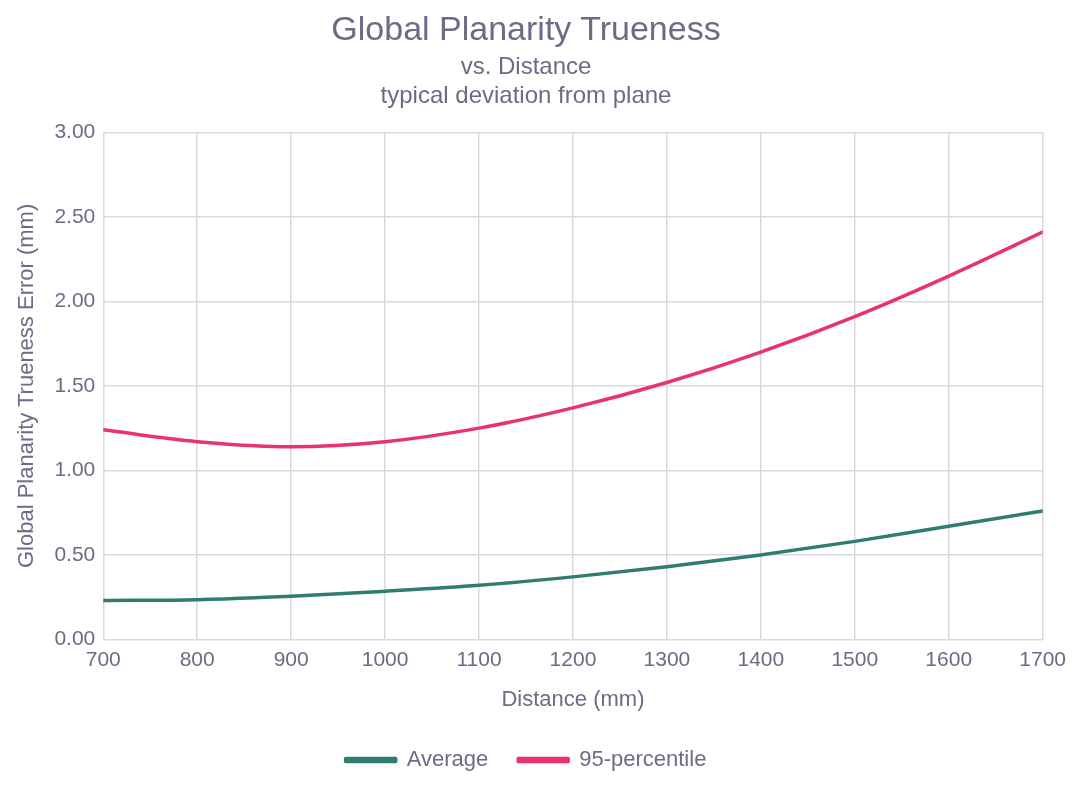  Describe the element at coordinates (385, 658) in the screenshot. I see `x-tick-label: 1000` at that location.